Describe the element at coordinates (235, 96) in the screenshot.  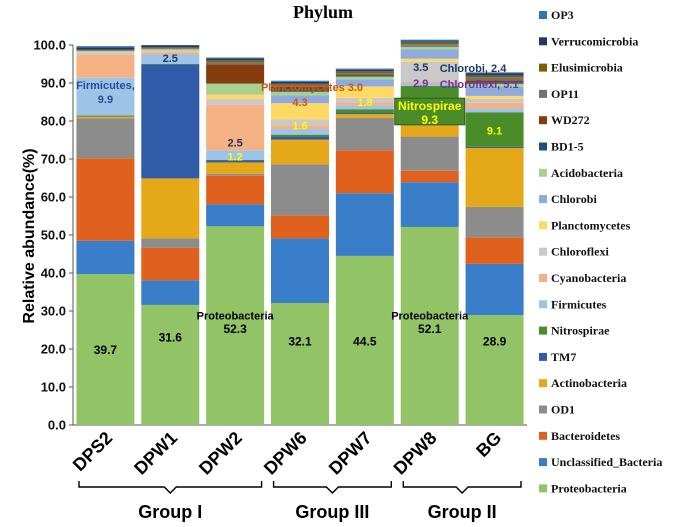
I see `bar-segment-dpw2-planctomycetes` at that location.